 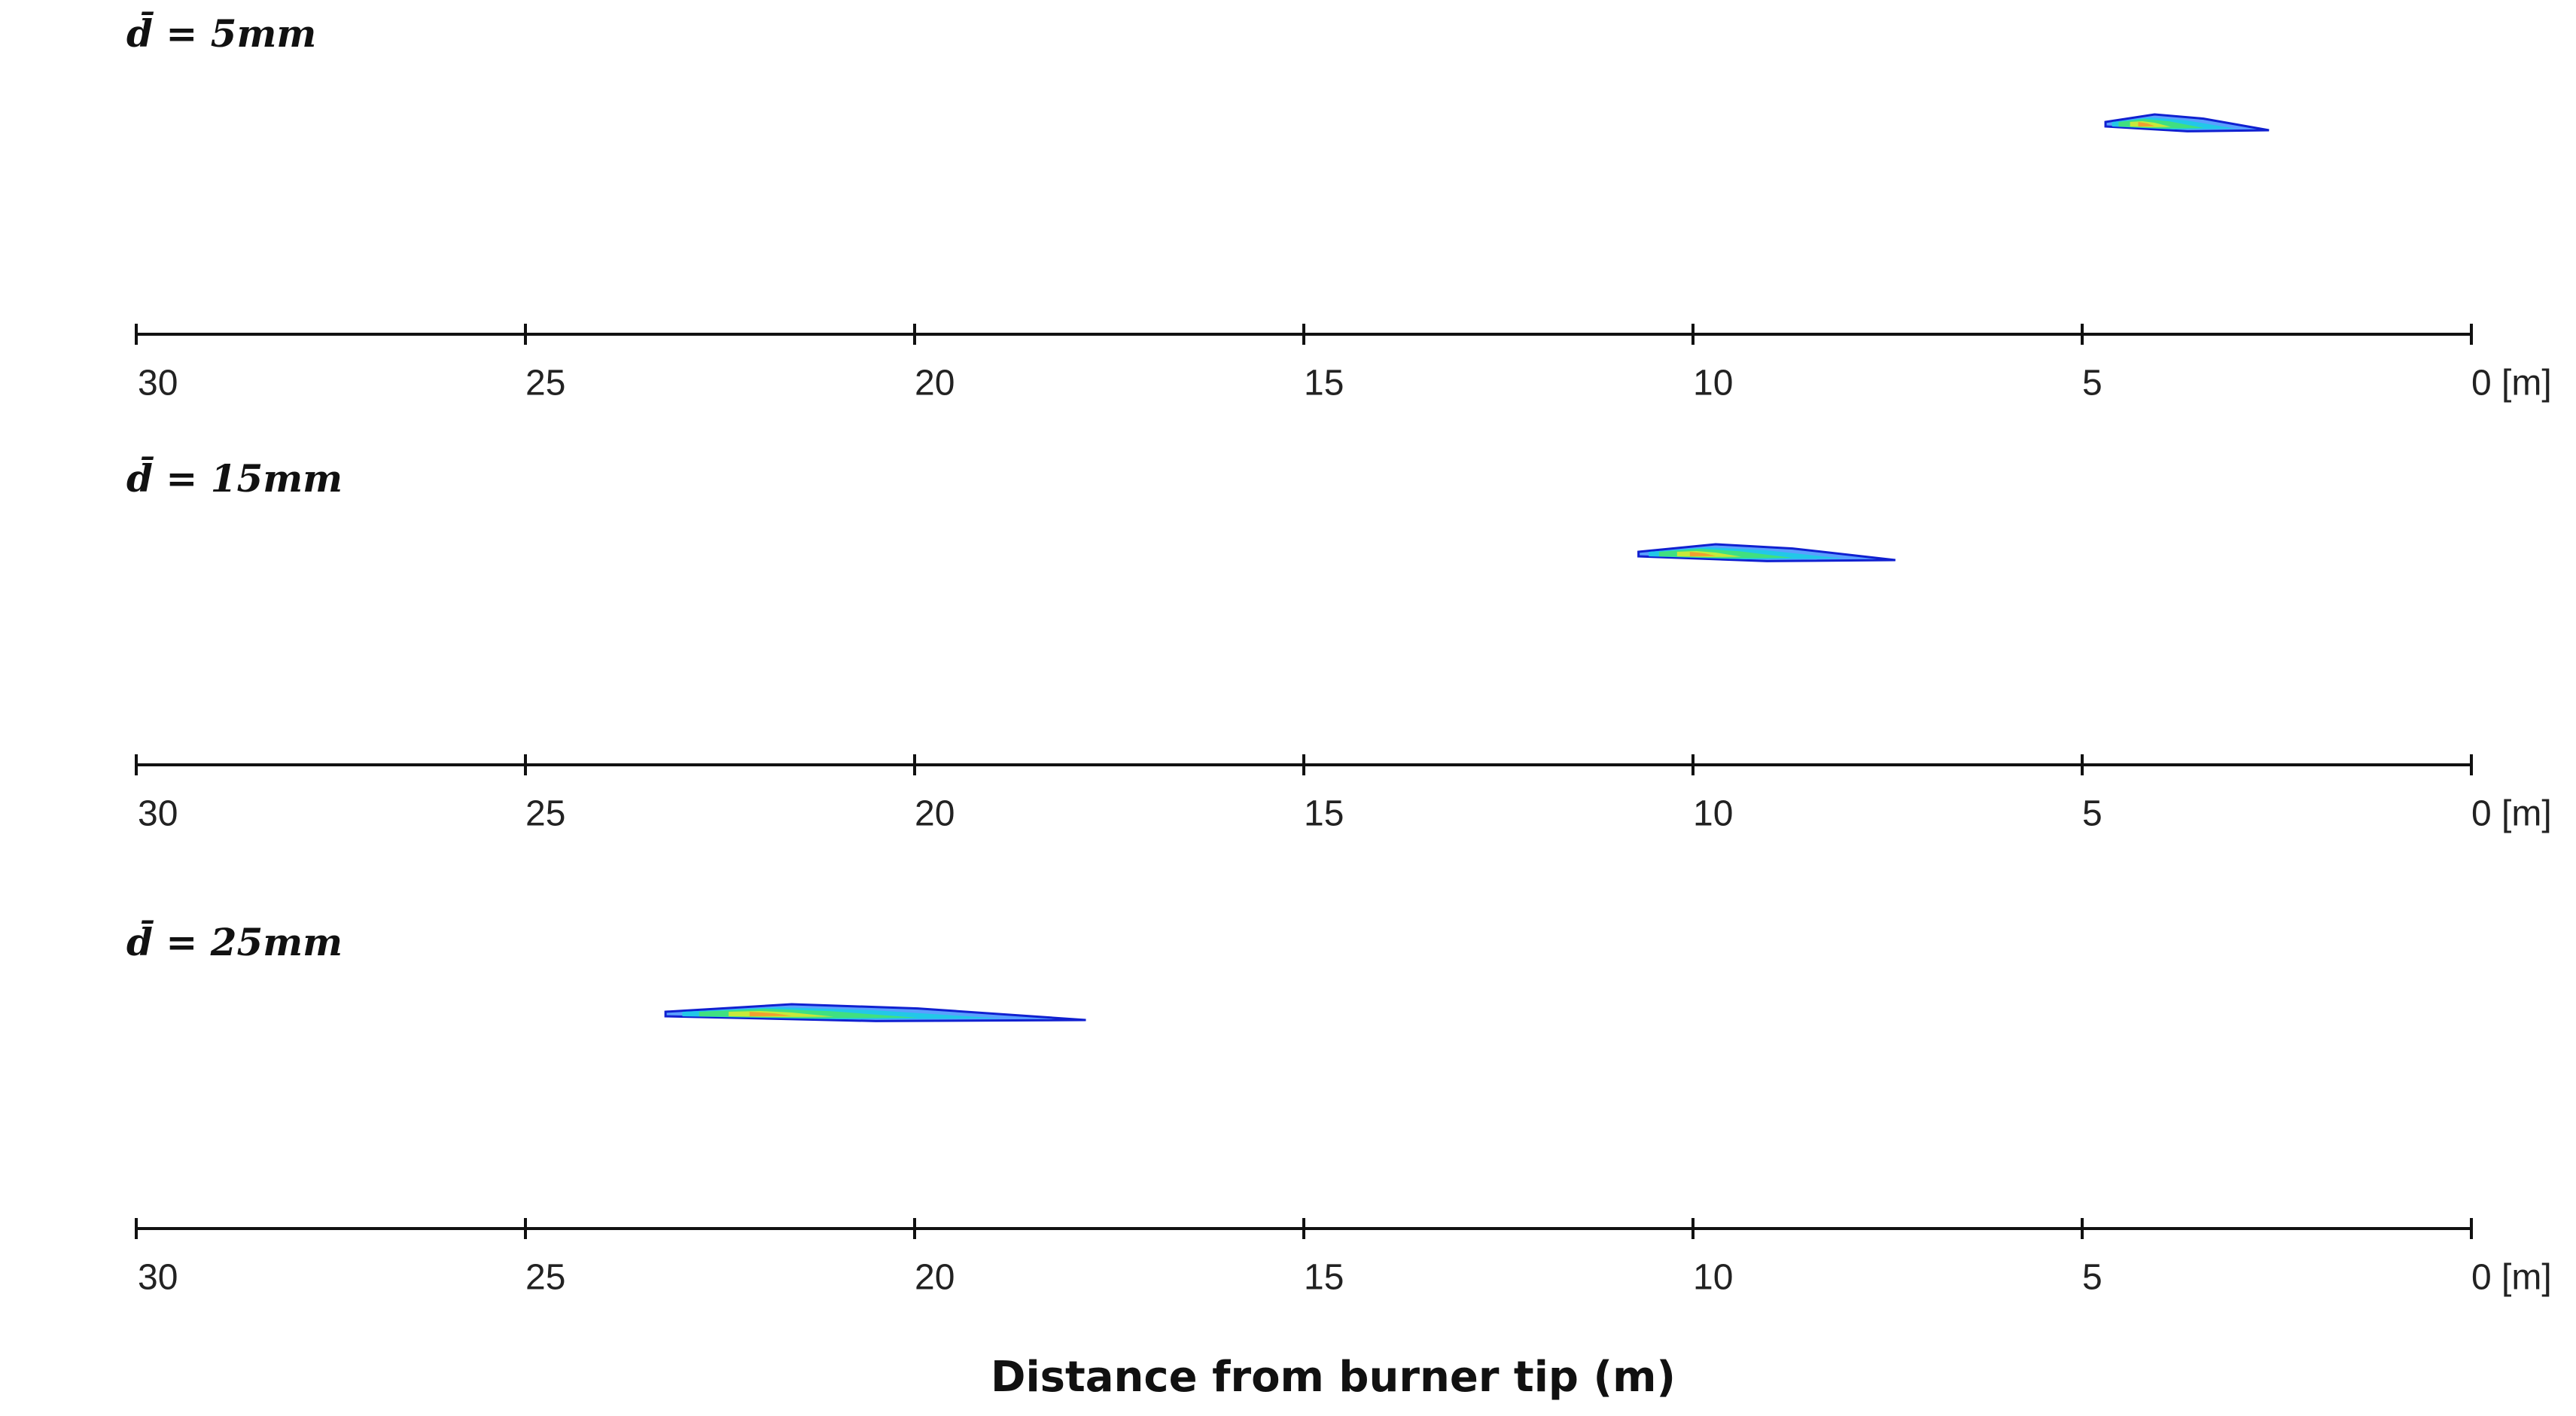 I want to click on panel-title: d̄ = 15mm, so click(x=235, y=478).